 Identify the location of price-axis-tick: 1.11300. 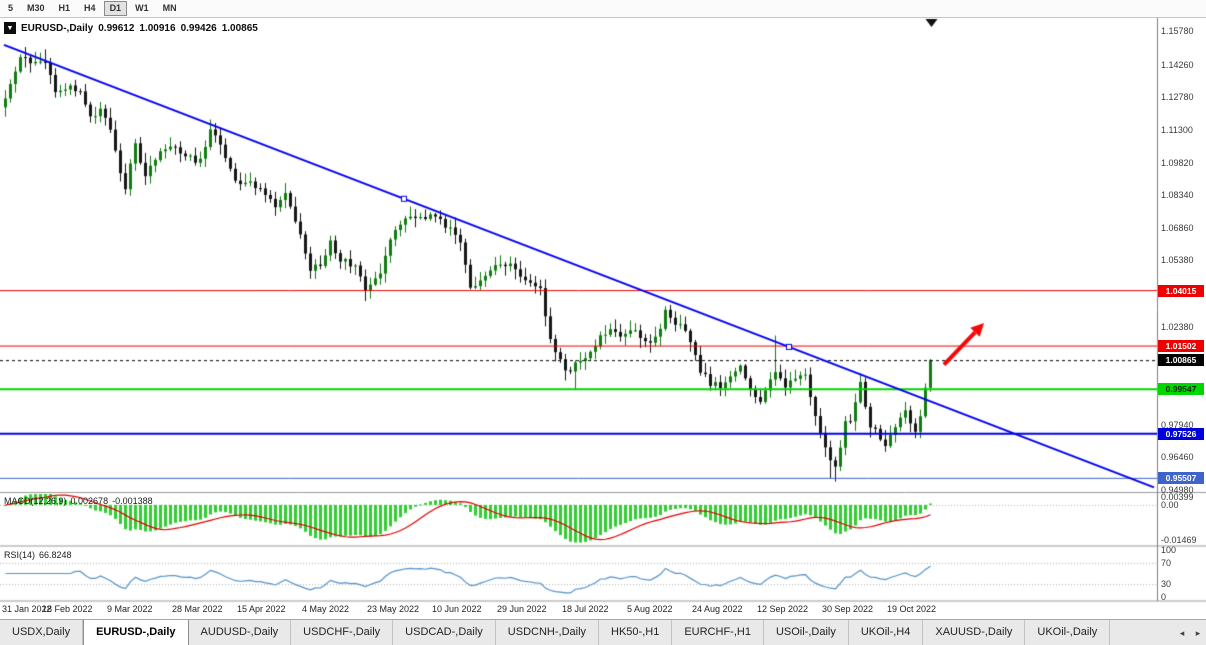
(1177, 129).